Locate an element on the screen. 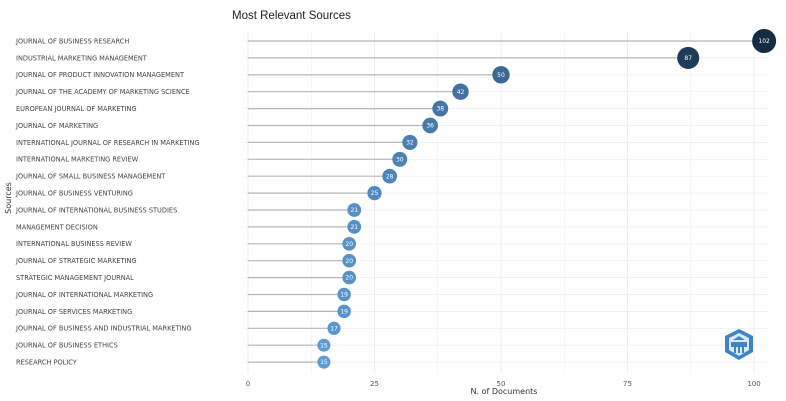 The width and height of the screenshot is (786, 401). category-label: INTERNATIONAL MARKETING REVIEW is located at coordinates (77, 160).